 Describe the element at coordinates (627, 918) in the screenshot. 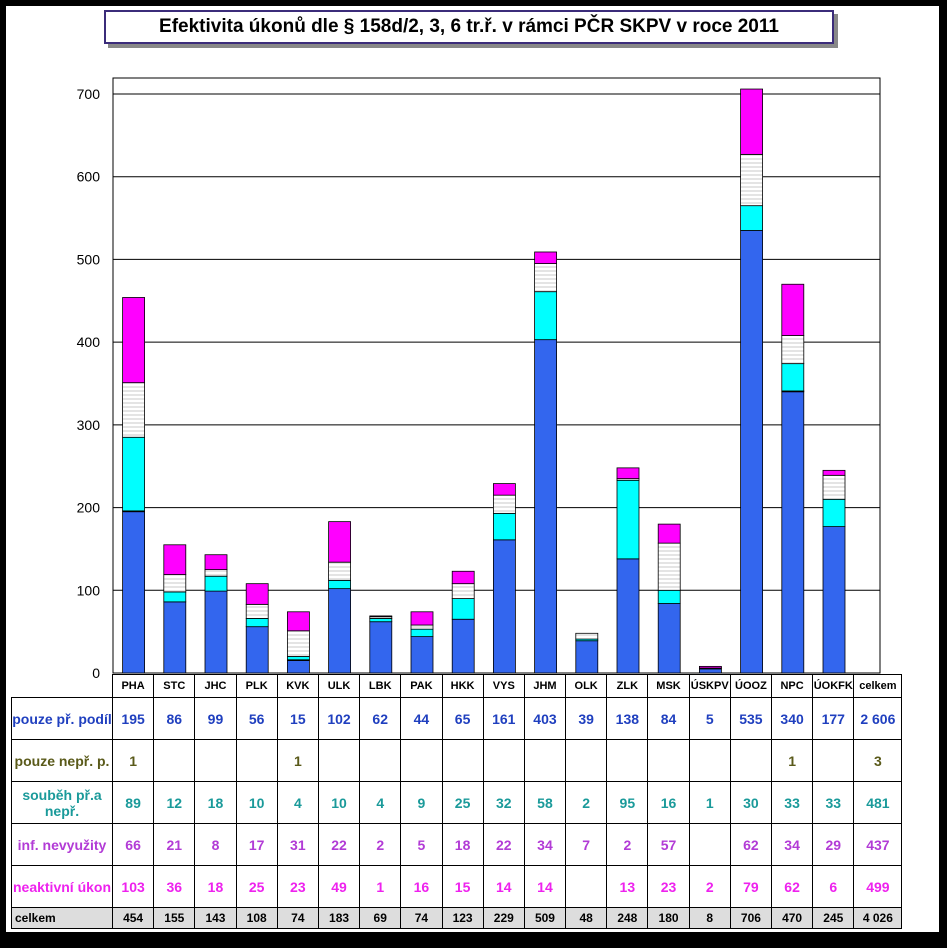

I see `totals-value: 248` at that location.